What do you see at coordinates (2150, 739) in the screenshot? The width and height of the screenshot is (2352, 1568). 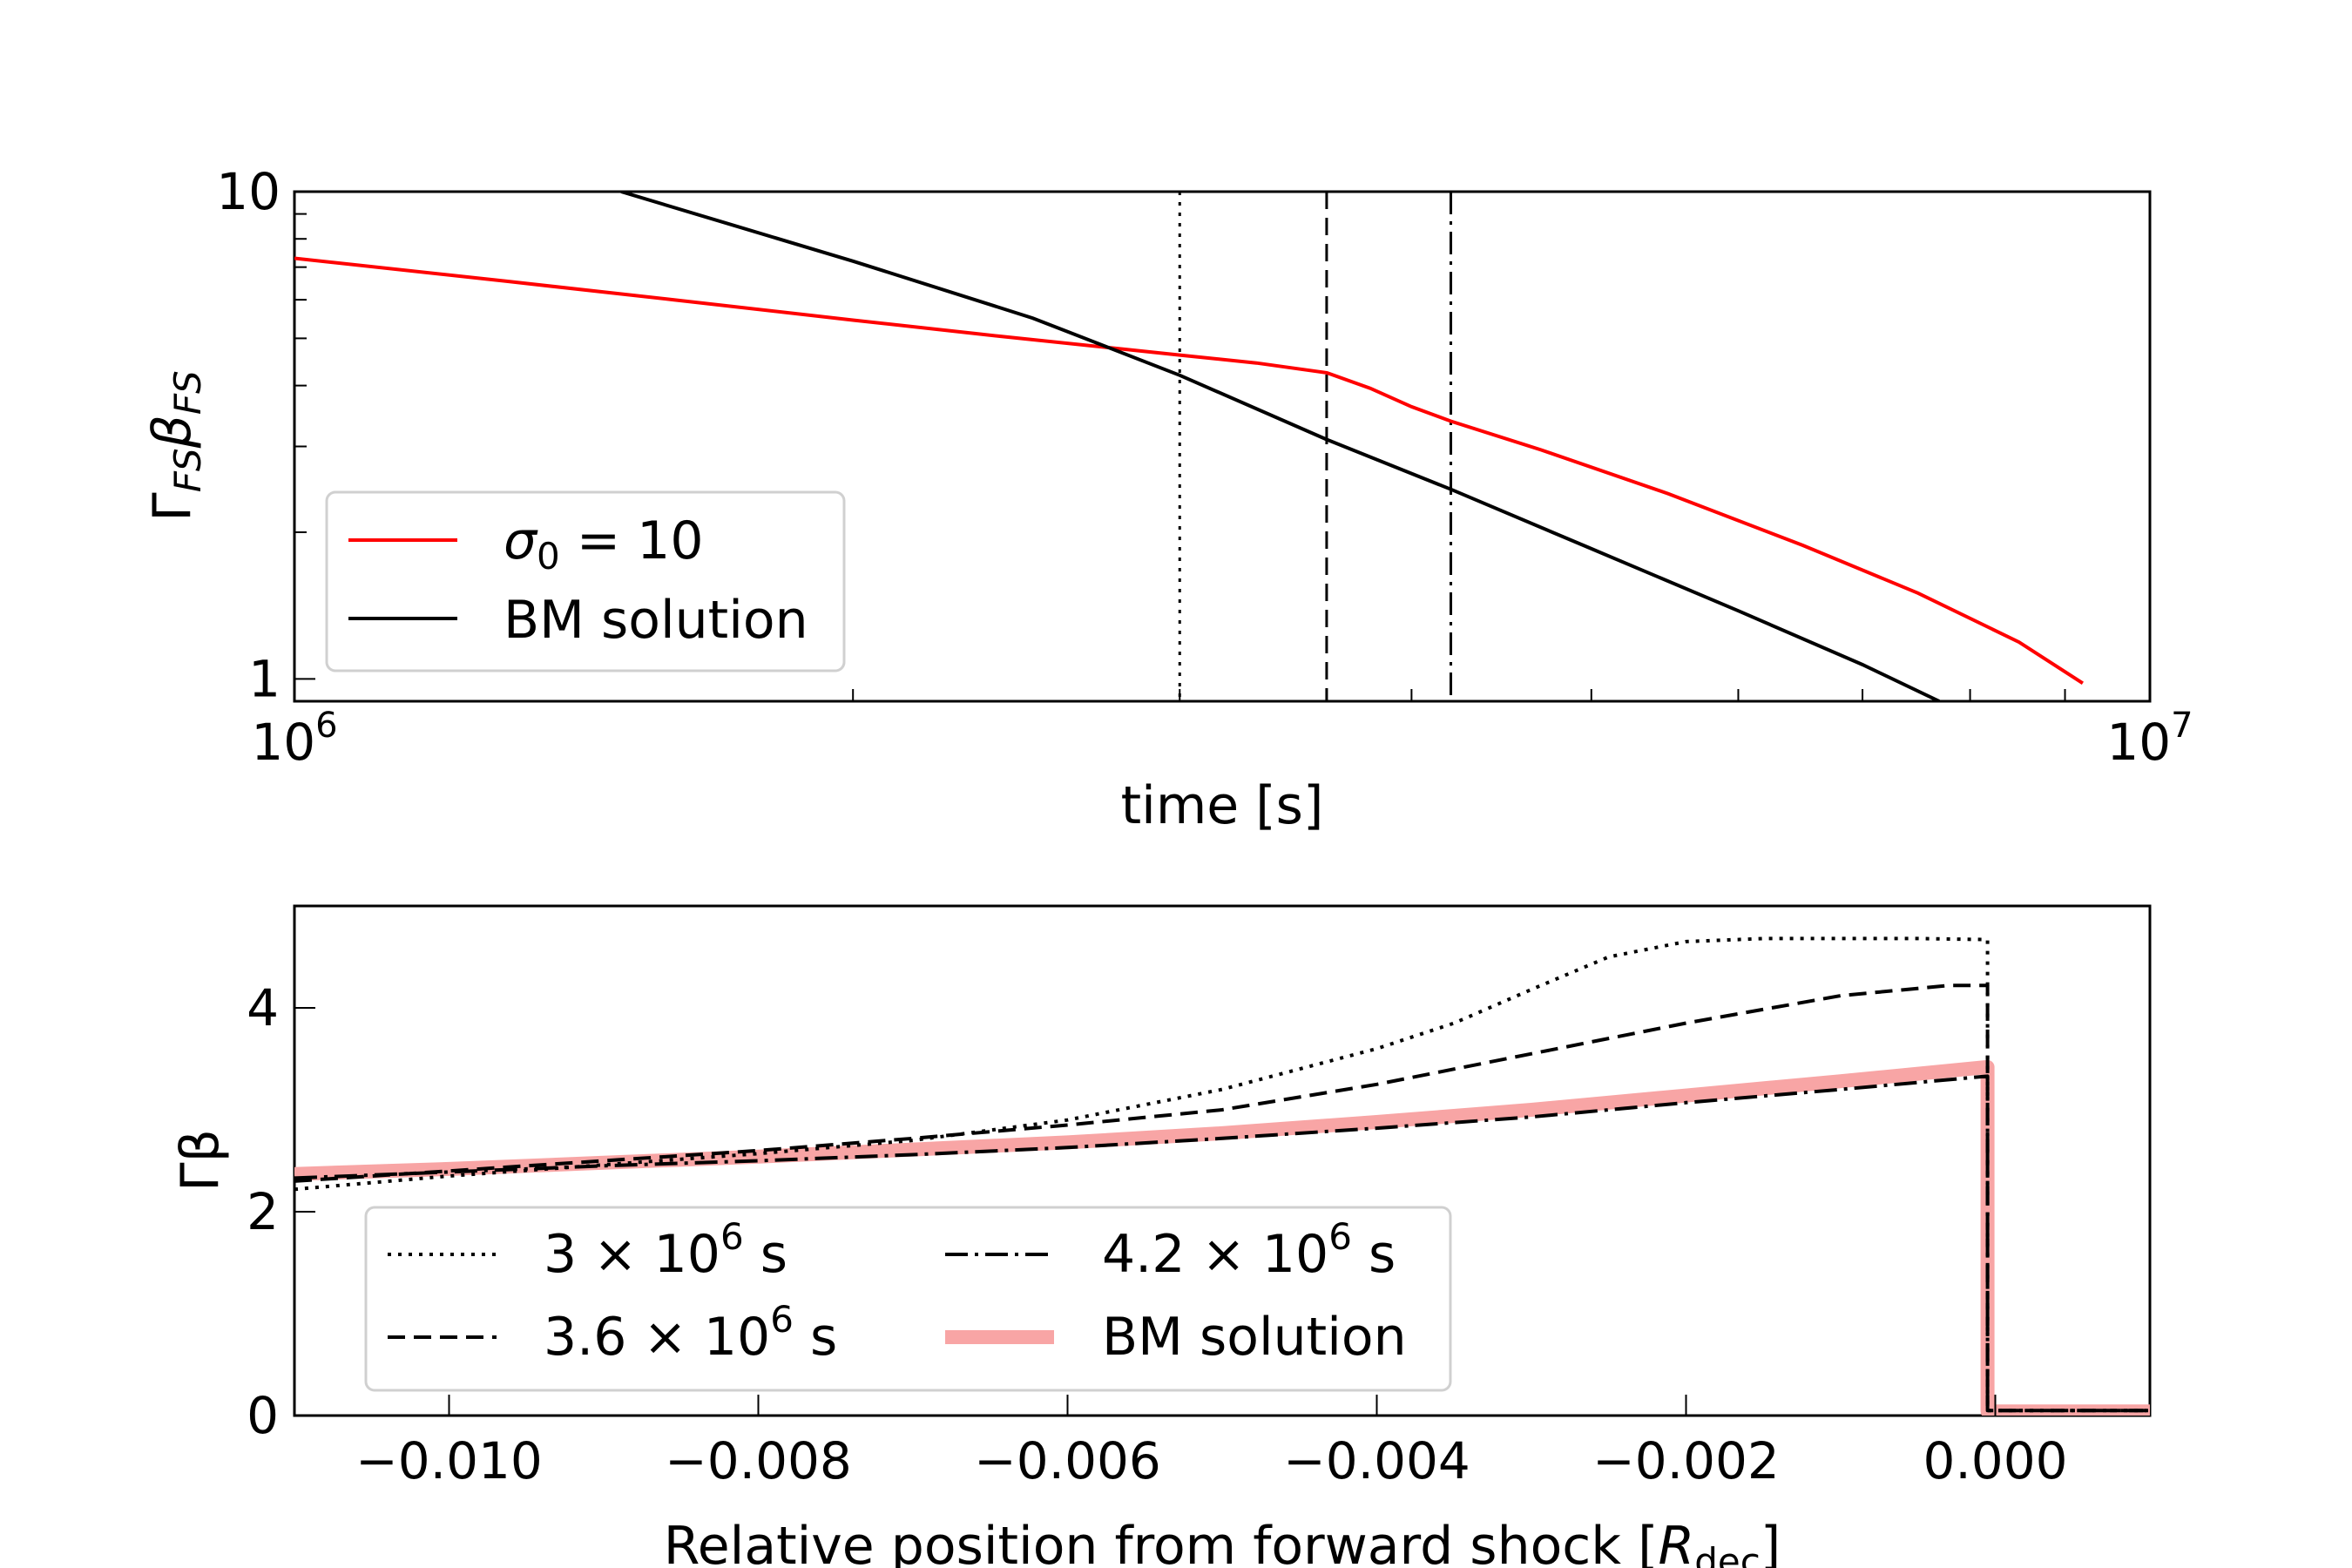 I see `top-xtick-label-1: 10⁷` at bounding box center [2150, 739].